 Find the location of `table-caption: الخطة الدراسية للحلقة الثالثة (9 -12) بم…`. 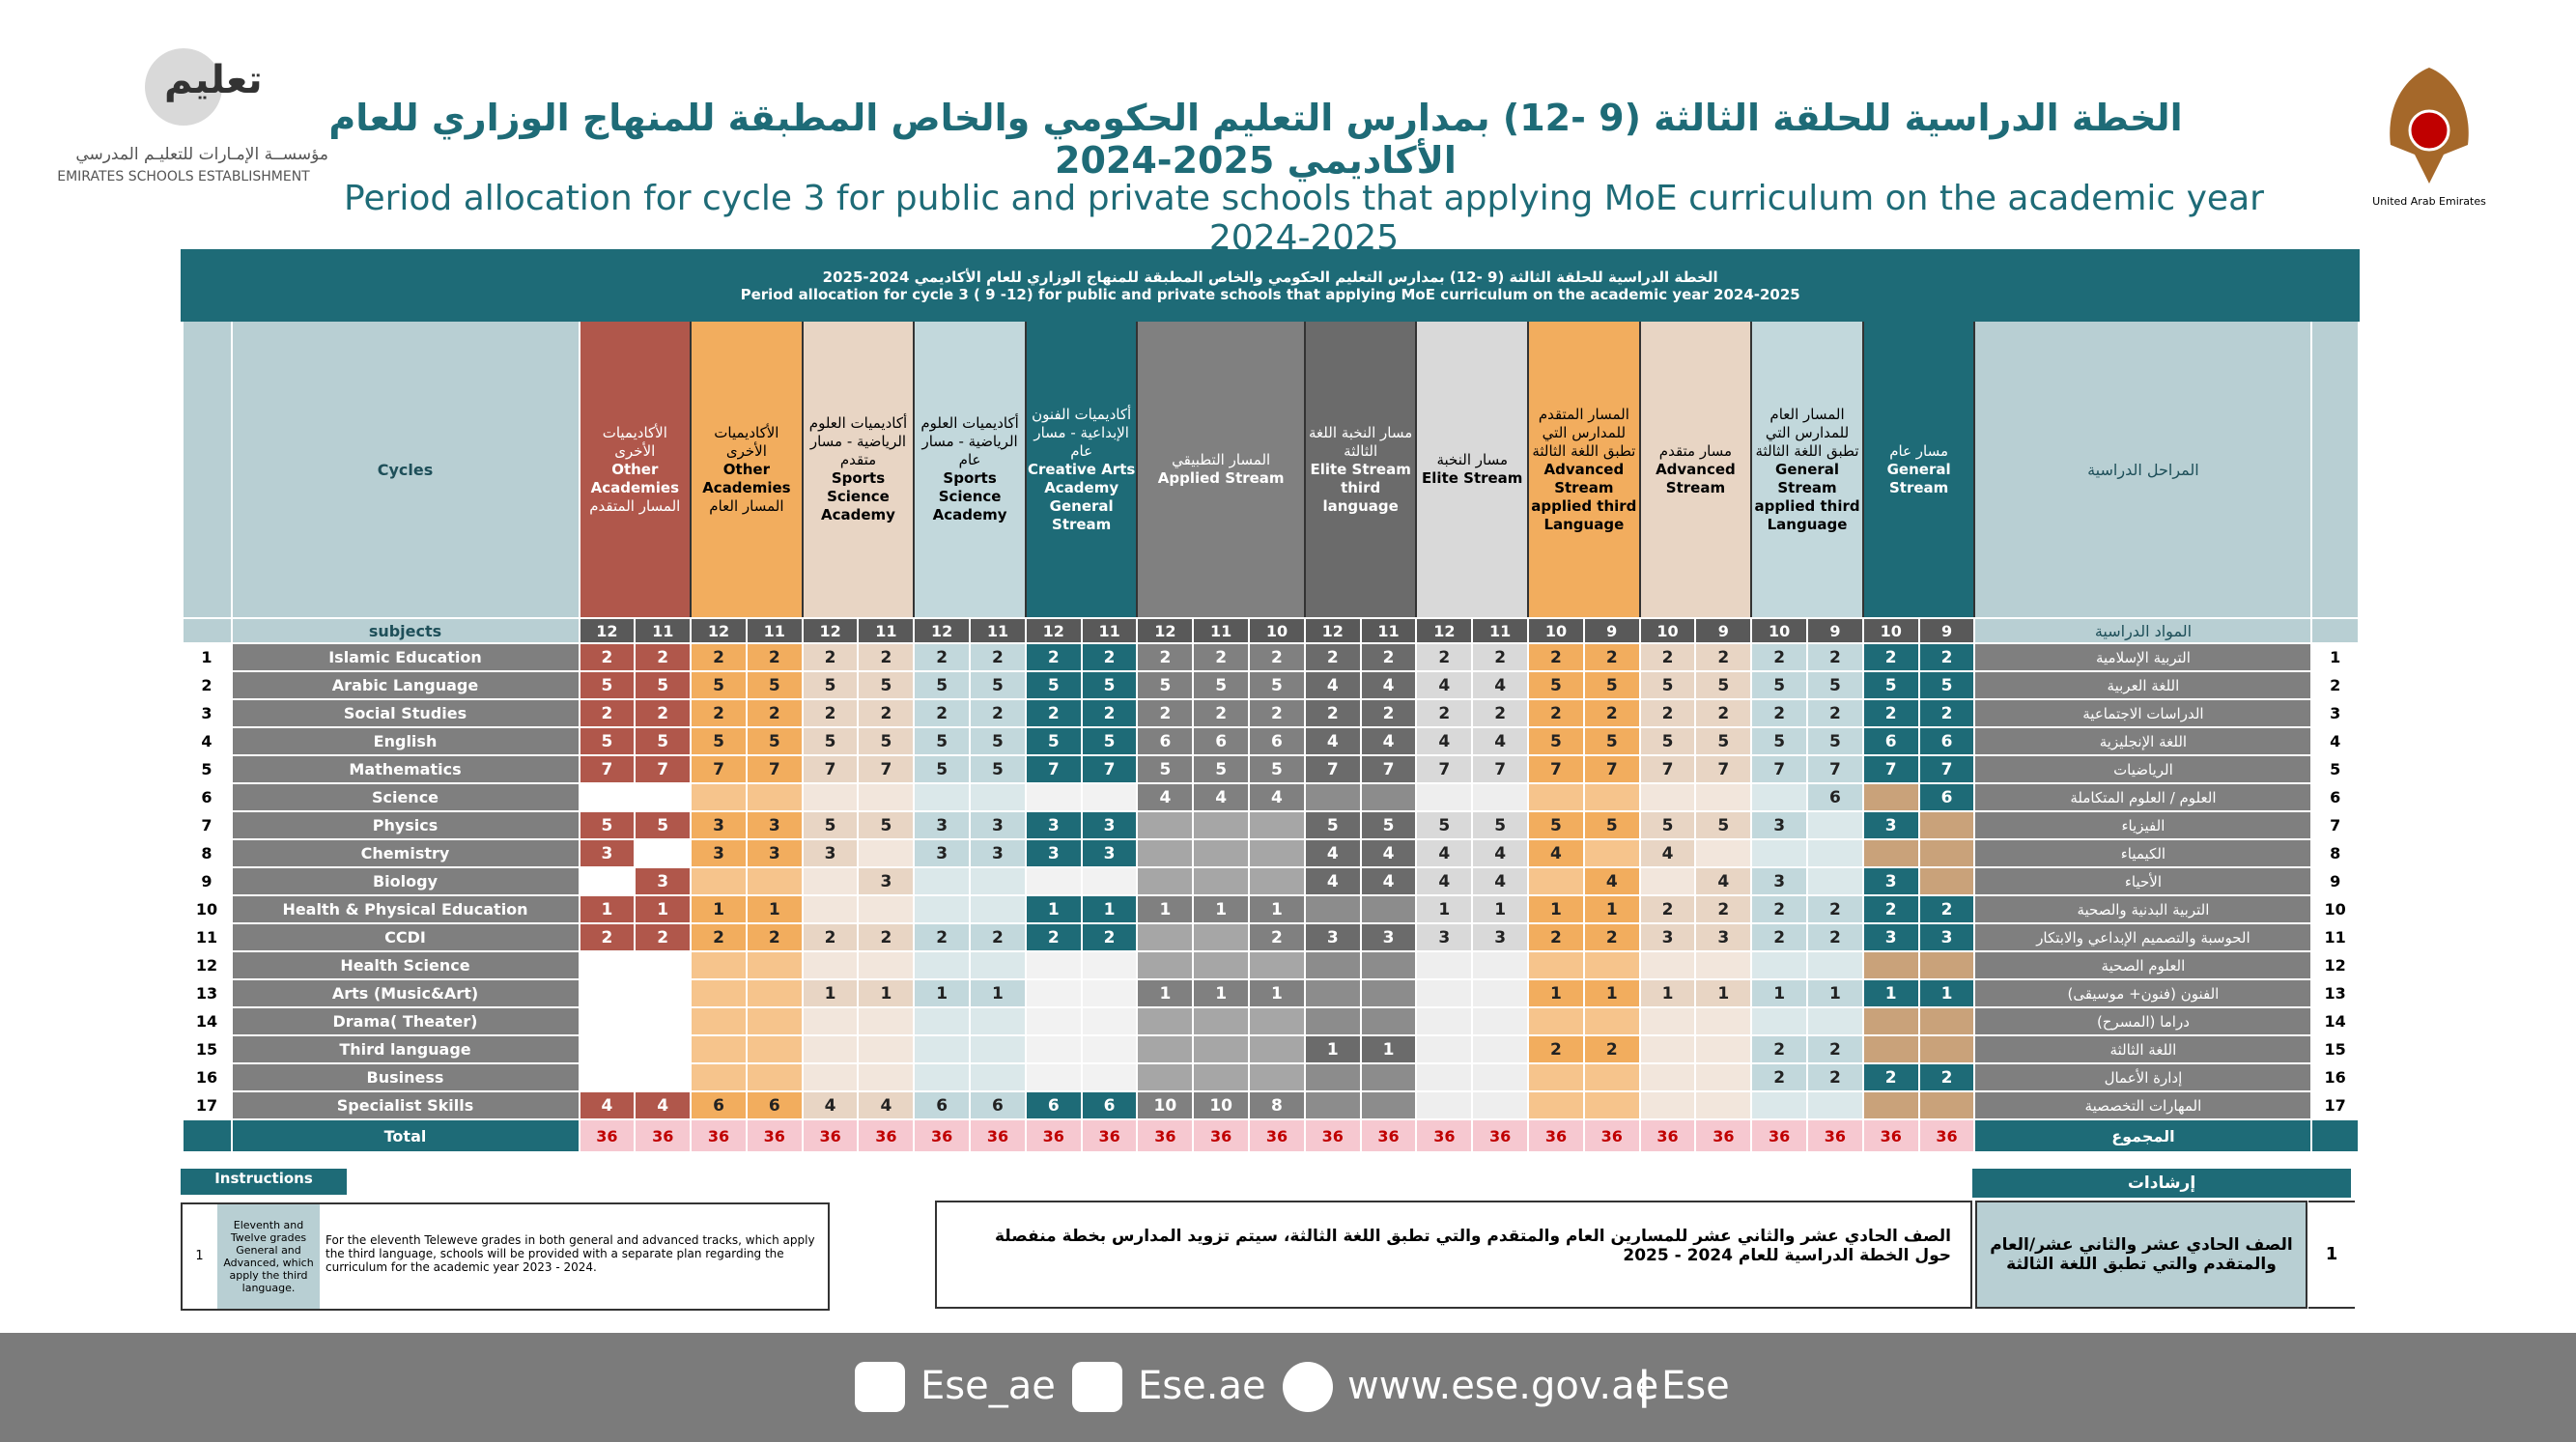

table-caption: الخطة الدراسية للحلقة الثالثة (9 -12) بم… is located at coordinates (1270, 285).